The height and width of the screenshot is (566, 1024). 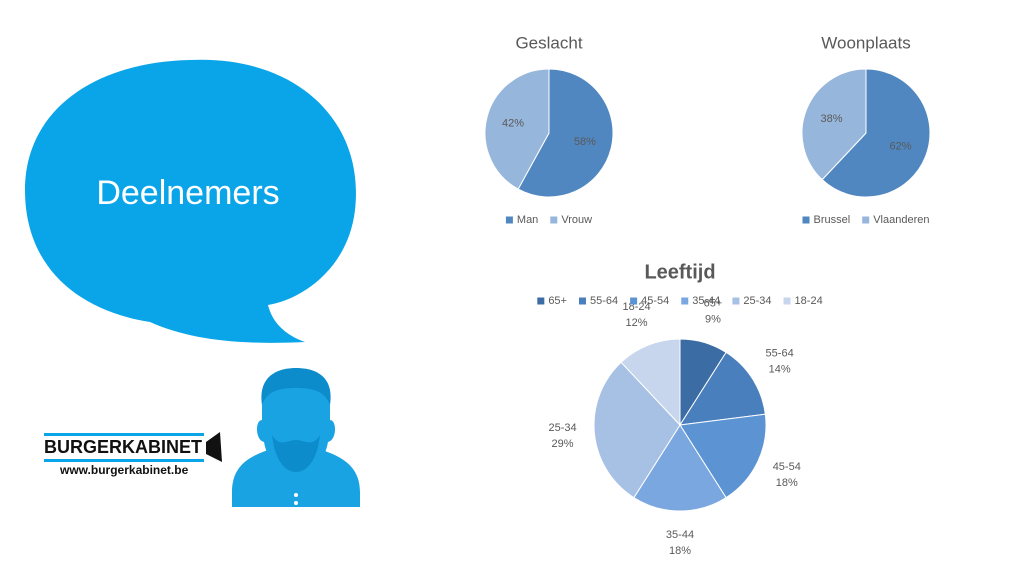 What do you see at coordinates (865, 42) in the screenshot?
I see `chart-title: Woonplaats` at bounding box center [865, 42].